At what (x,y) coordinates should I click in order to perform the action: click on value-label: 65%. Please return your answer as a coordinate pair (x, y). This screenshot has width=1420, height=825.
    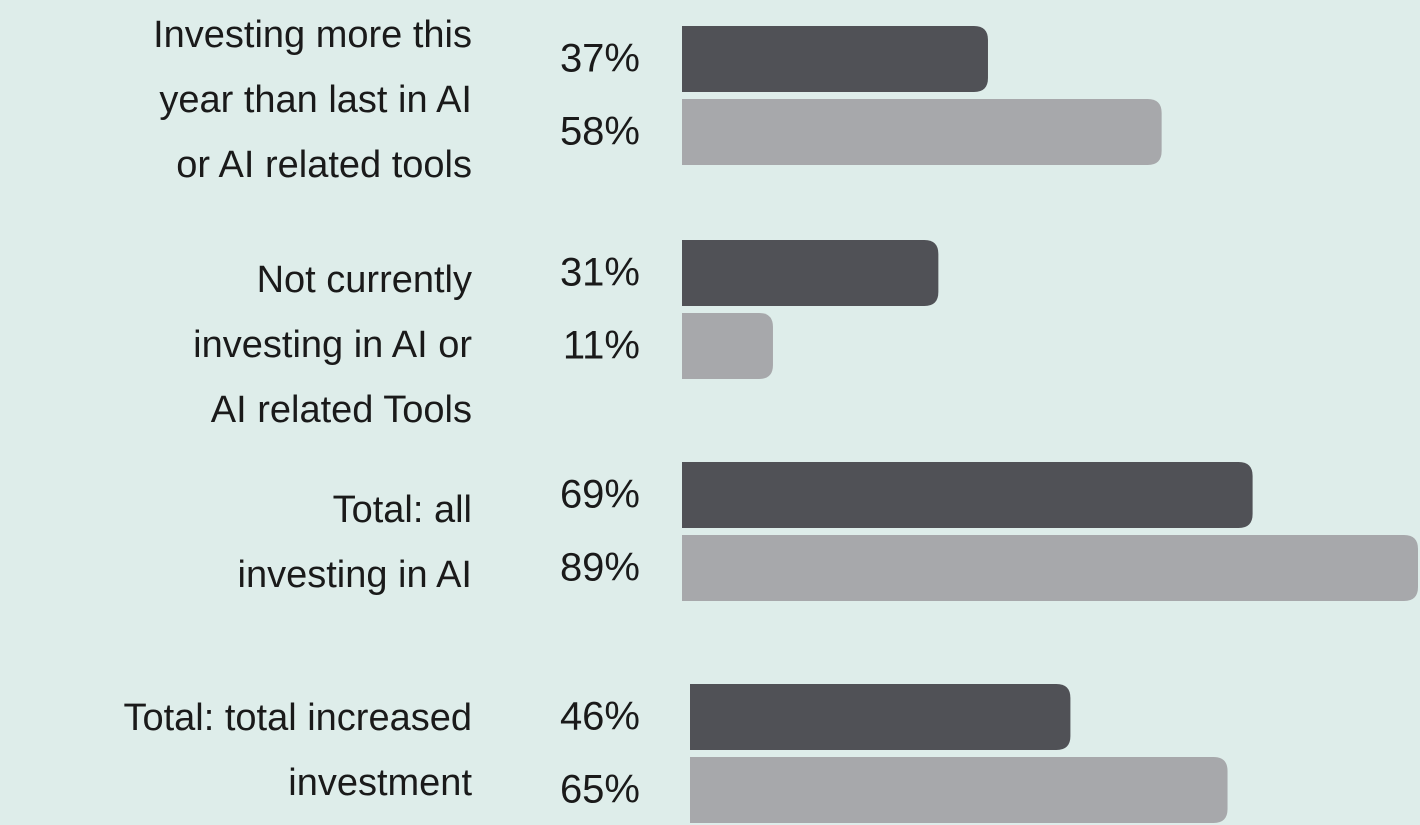
    Looking at the image, I should click on (600, 790).